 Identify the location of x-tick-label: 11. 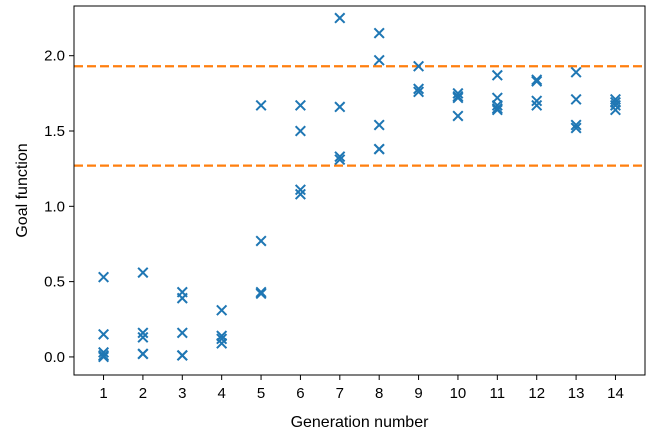
(498, 393).